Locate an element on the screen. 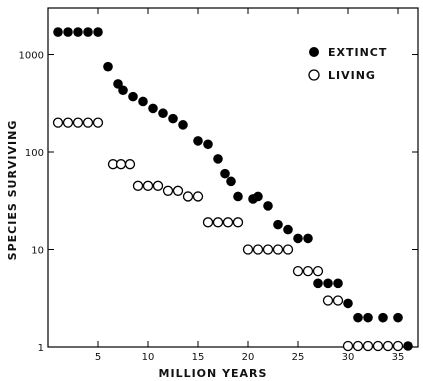 The width and height of the screenshot is (423, 381). legend-label-extinct: EXTINCT is located at coordinates (357, 52).